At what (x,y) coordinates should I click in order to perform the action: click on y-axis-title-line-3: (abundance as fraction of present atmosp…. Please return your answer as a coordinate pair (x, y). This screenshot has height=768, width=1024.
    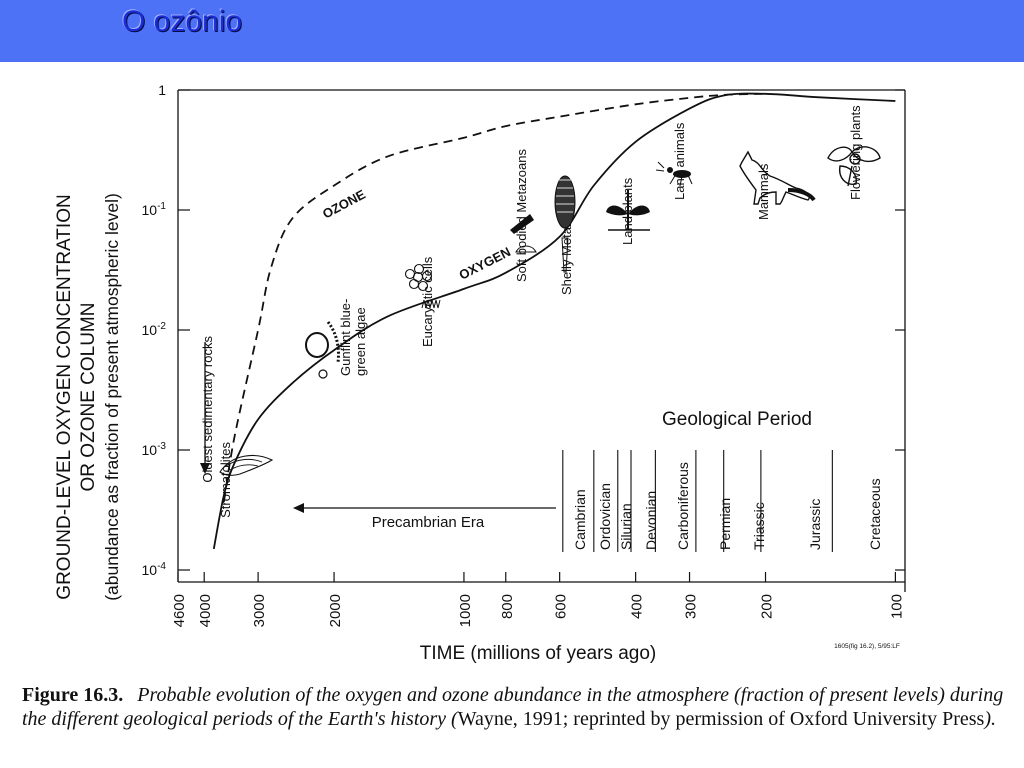
    Looking at the image, I should click on (112, 397).